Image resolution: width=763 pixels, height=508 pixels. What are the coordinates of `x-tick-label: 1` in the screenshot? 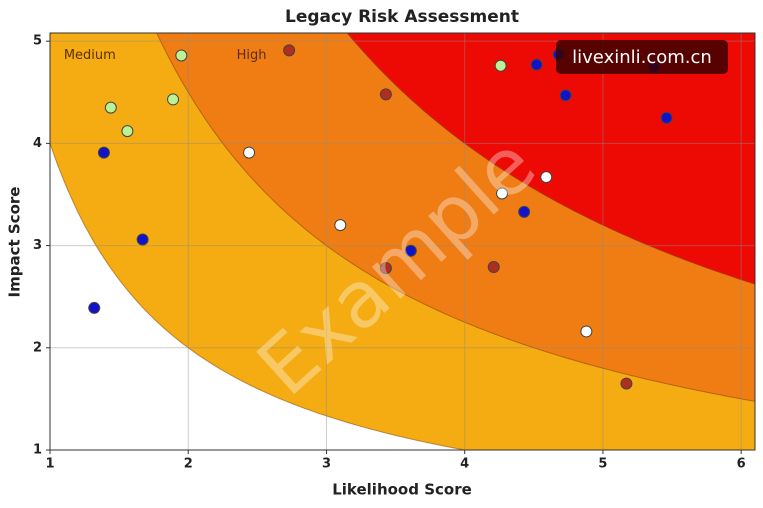 It's located at (49, 464).